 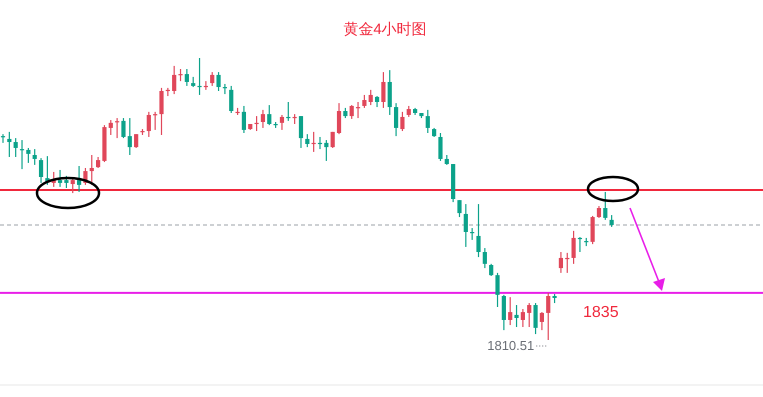 What do you see at coordinates (510, 345) in the screenshot?
I see `annotation: 1810.51` at bounding box center [510, 345].